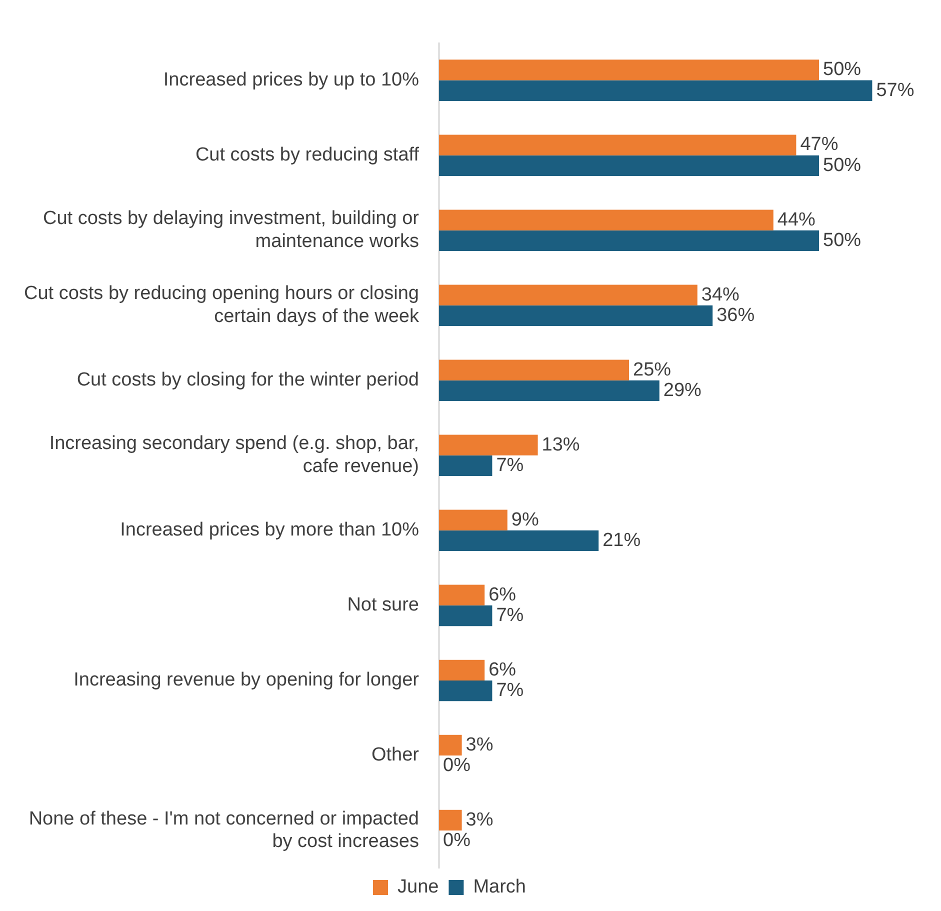 This screenshot has height=911, width=941. What do you see at coordinates (895, 90) in the screenshot?
I see `data-label: 57%` at bounding box center [895, 90].